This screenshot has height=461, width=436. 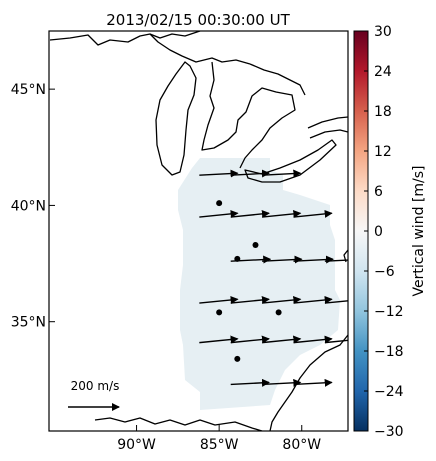 I want to click on lake-ontario-outline, so click(x=327, y=122).